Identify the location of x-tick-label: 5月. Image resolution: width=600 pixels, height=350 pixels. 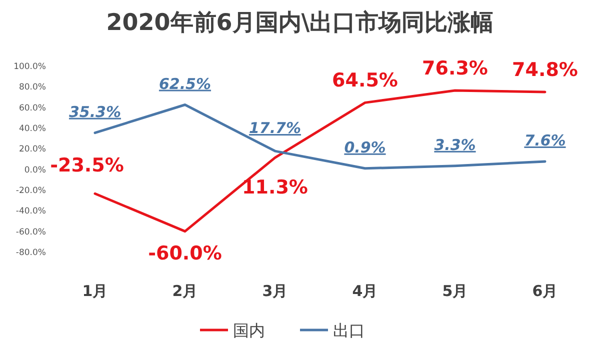
(455, 291).